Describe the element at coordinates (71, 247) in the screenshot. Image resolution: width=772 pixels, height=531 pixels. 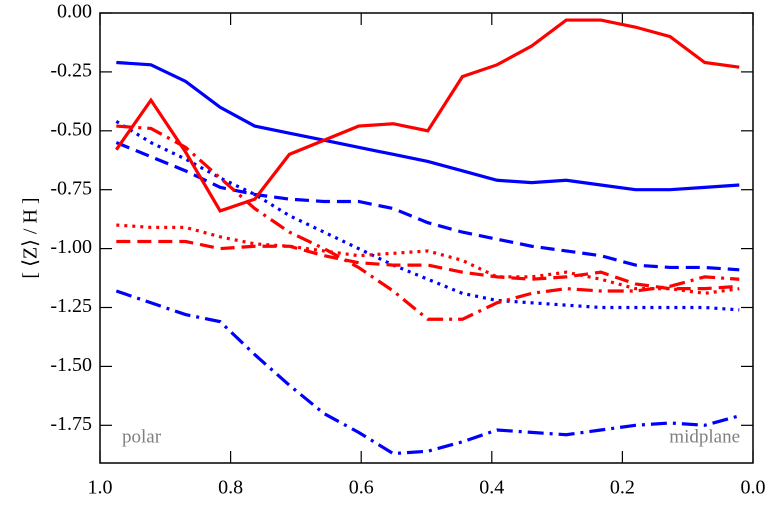
I see `y-tick-label: -1.00` at that location.